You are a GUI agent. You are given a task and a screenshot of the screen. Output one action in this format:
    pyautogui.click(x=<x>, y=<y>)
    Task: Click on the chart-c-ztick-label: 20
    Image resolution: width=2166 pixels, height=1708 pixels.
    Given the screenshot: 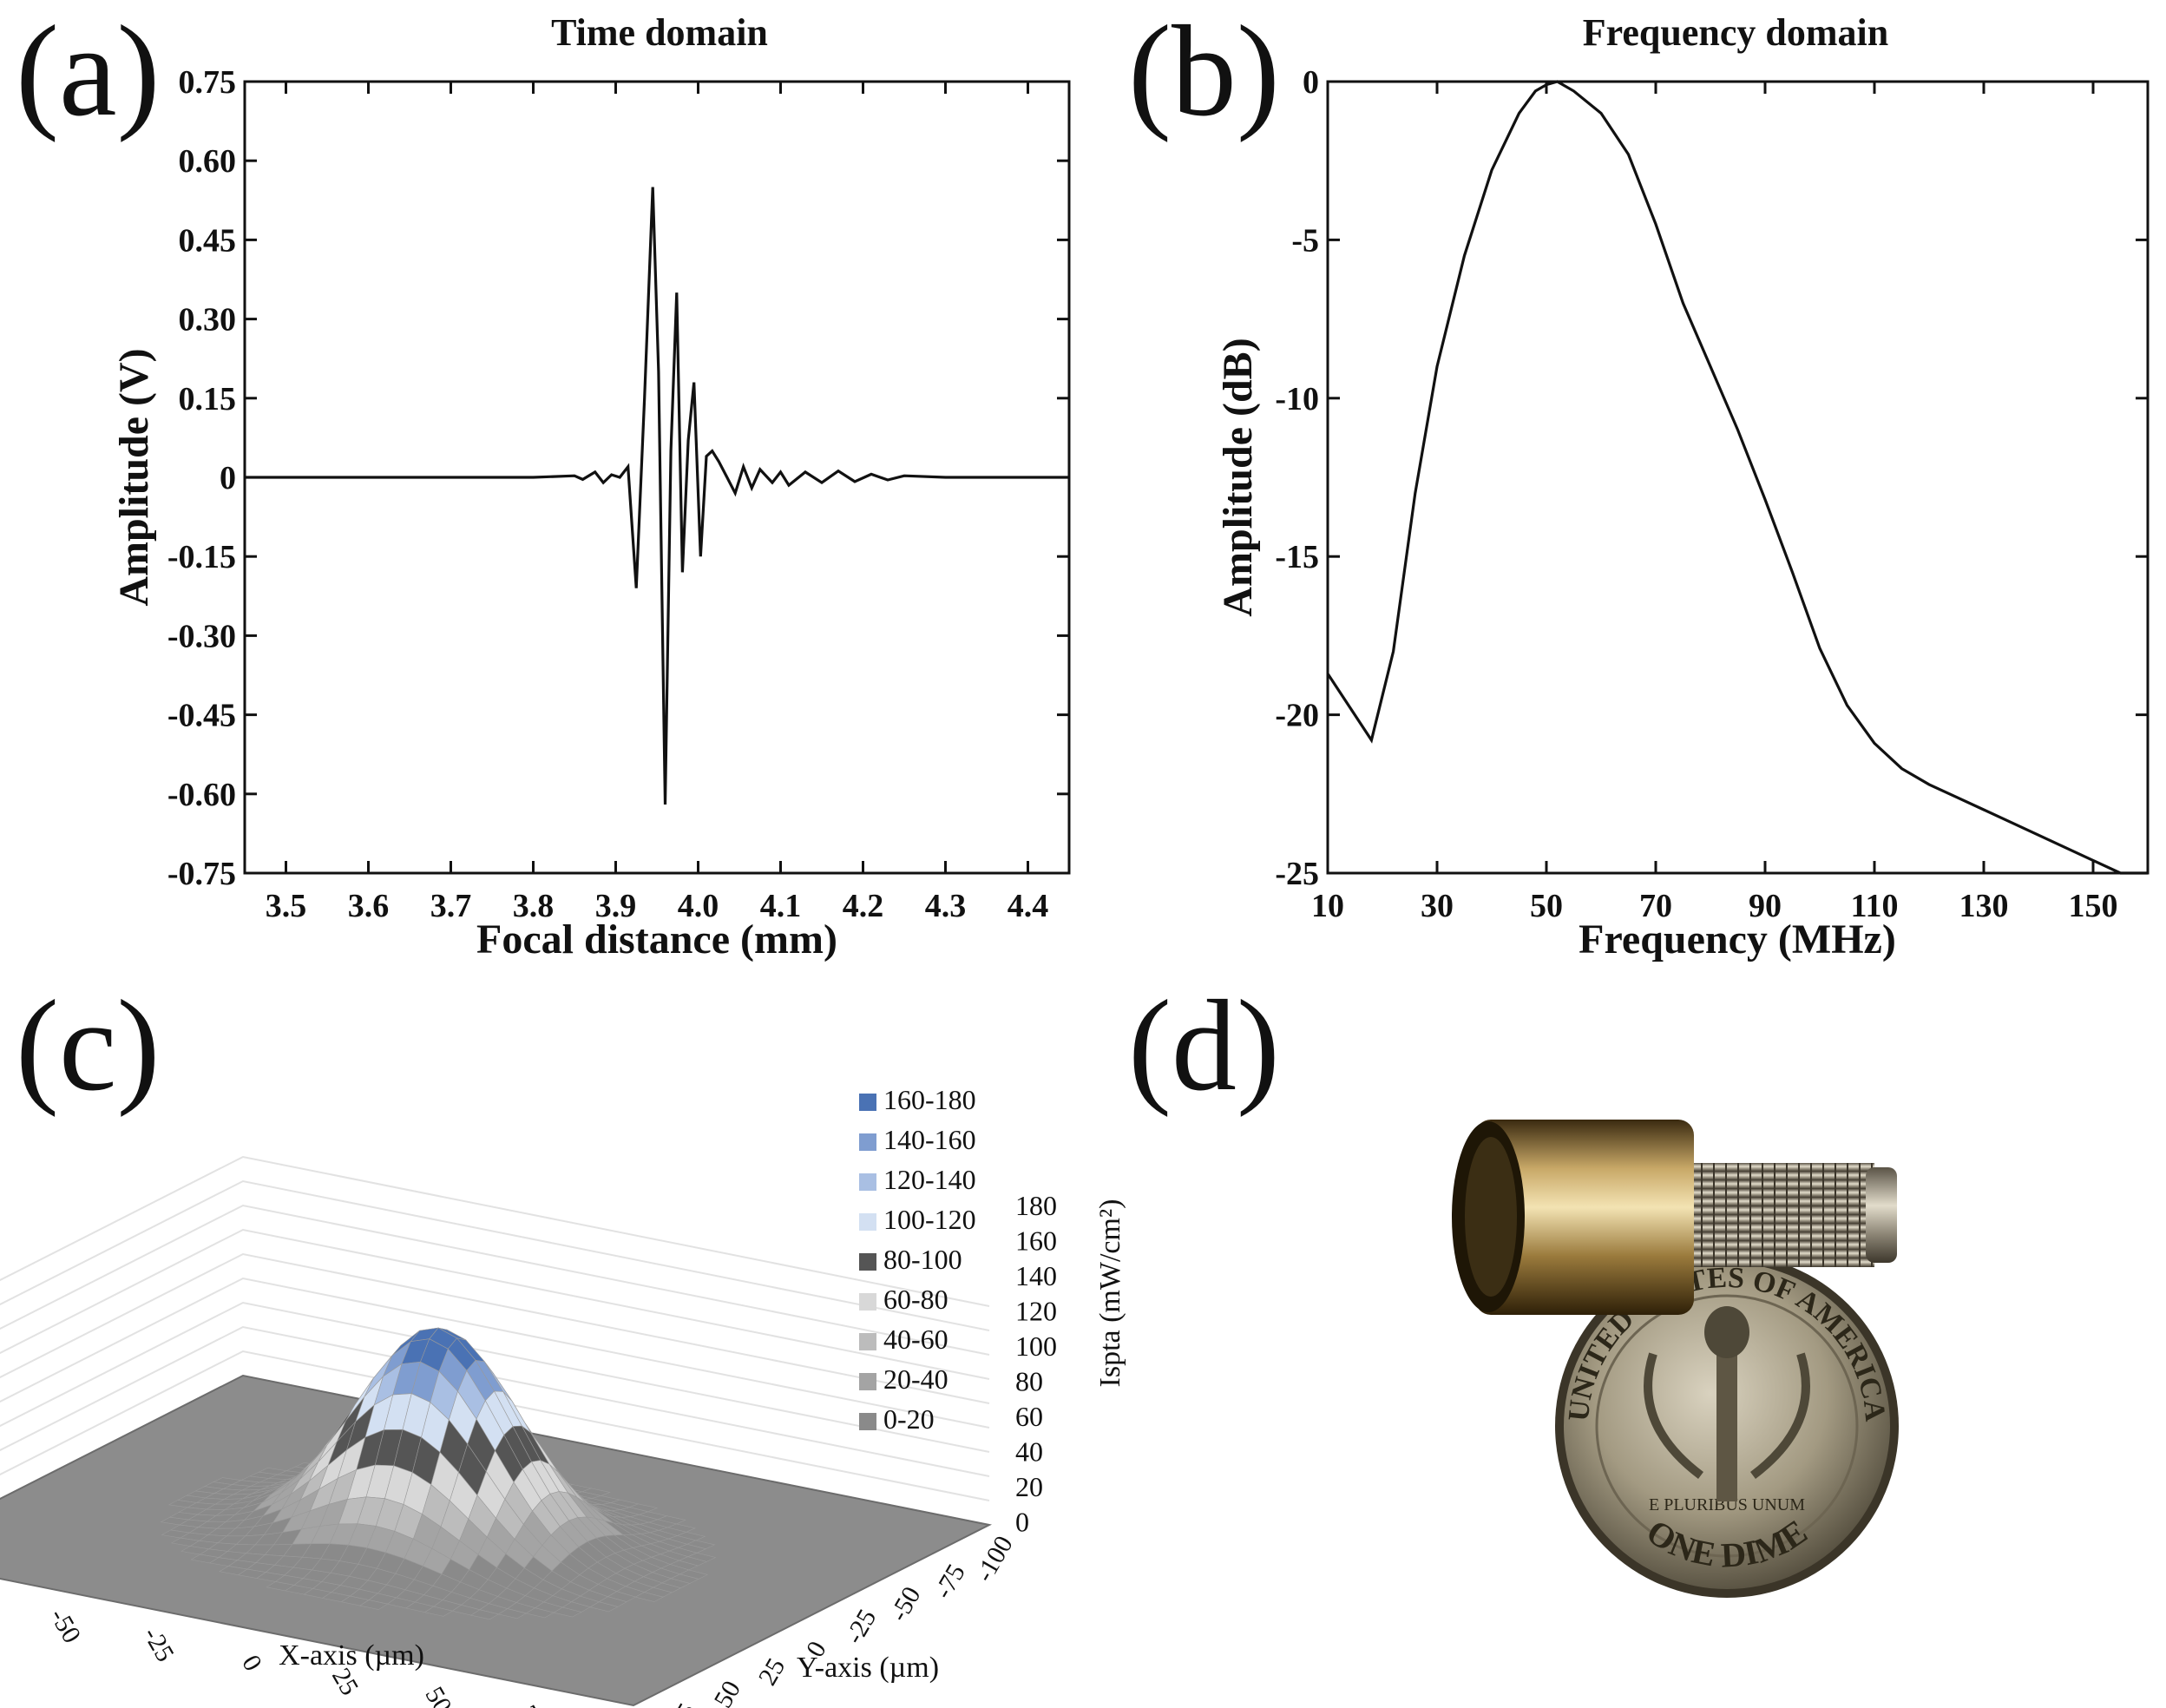 What is the action you would take?
    pyautogui.click(x=1029, y=1486)
    